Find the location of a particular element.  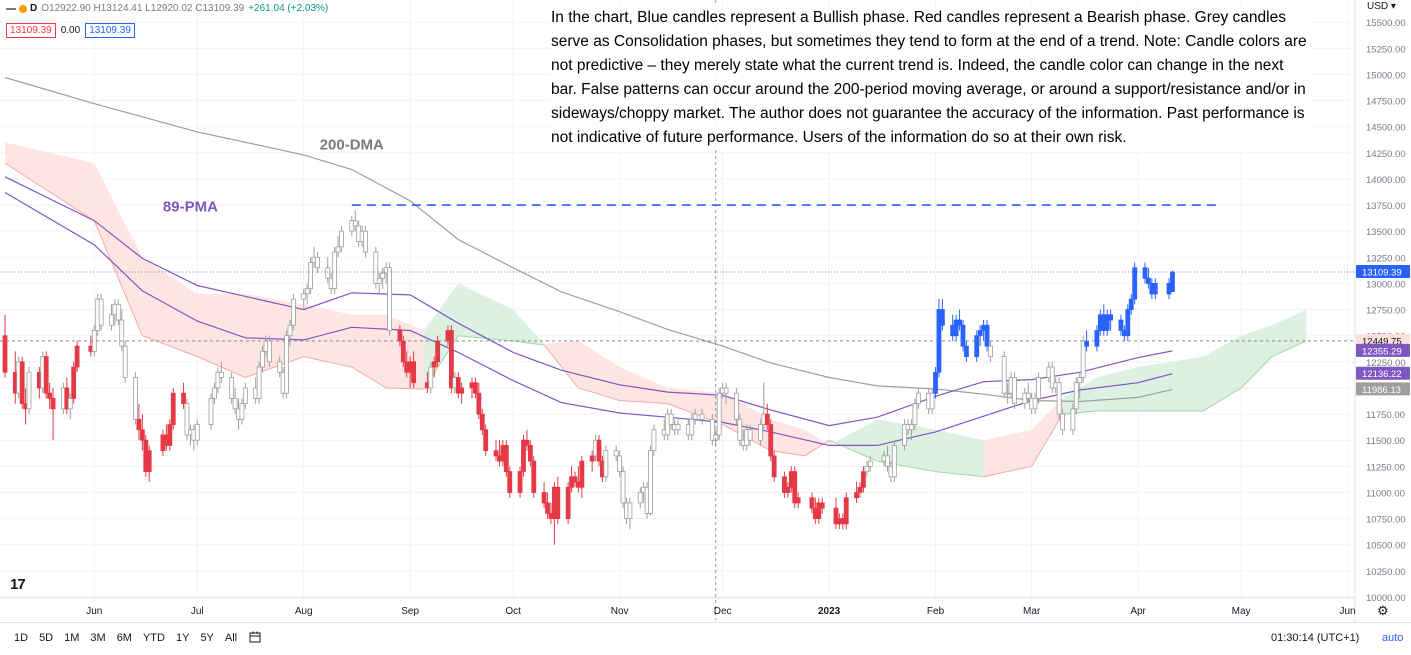

sell-button: 13109.39 is located at coordinates (31, 30).